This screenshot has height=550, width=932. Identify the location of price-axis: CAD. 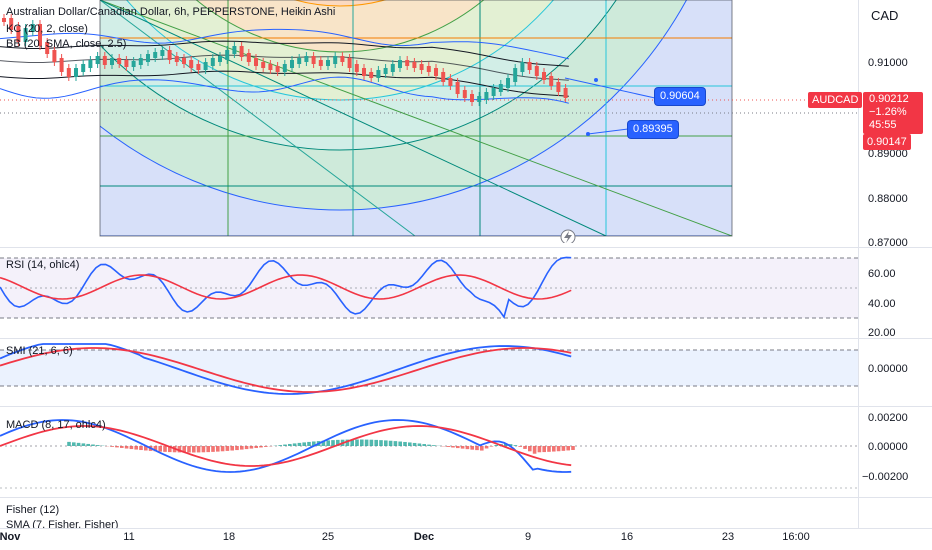
(895, 264).